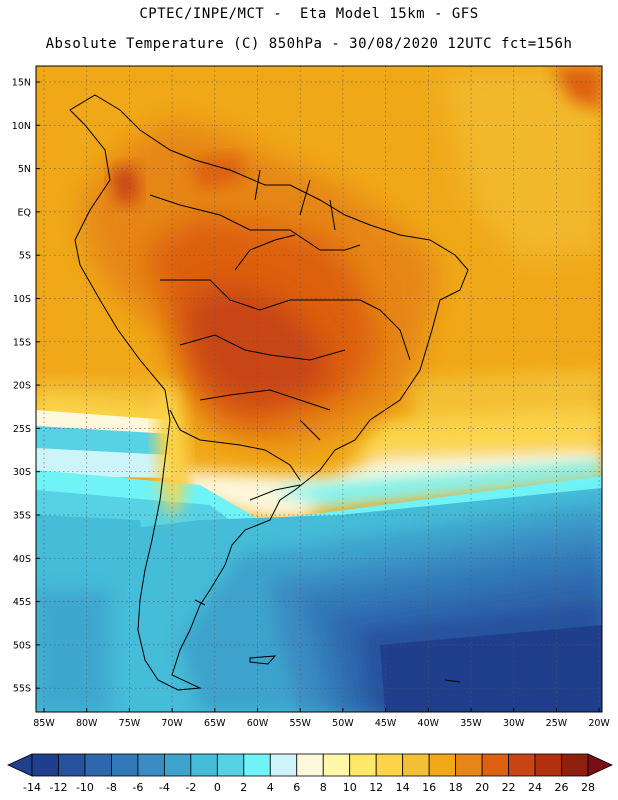 Image resolution: width=618 pixels, height=800 pixels. What do you see at coordinates (557, 723) in the screenshot?
I see `lon-label: 25W` at bounding box center [557, 723].